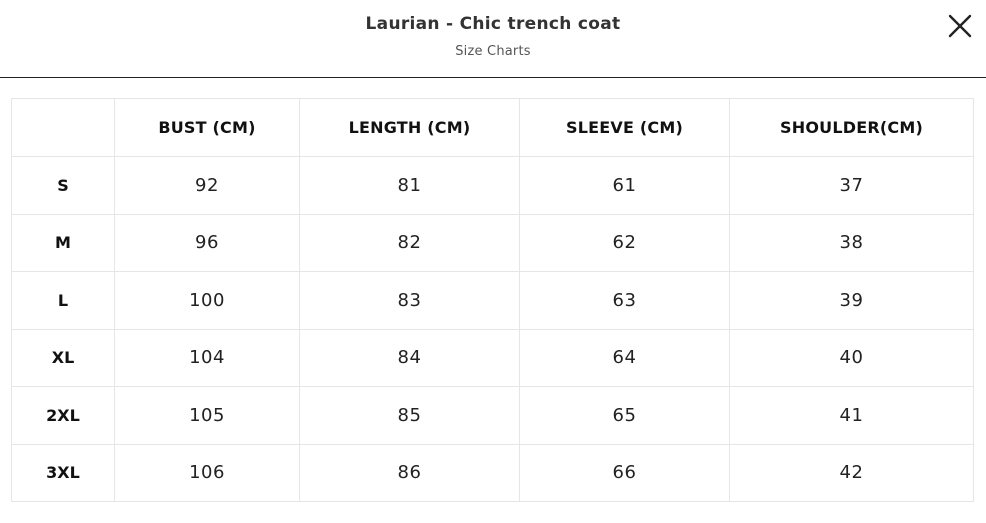  I want to click on table-row: M 96 82 62 38, so click(492, 242).